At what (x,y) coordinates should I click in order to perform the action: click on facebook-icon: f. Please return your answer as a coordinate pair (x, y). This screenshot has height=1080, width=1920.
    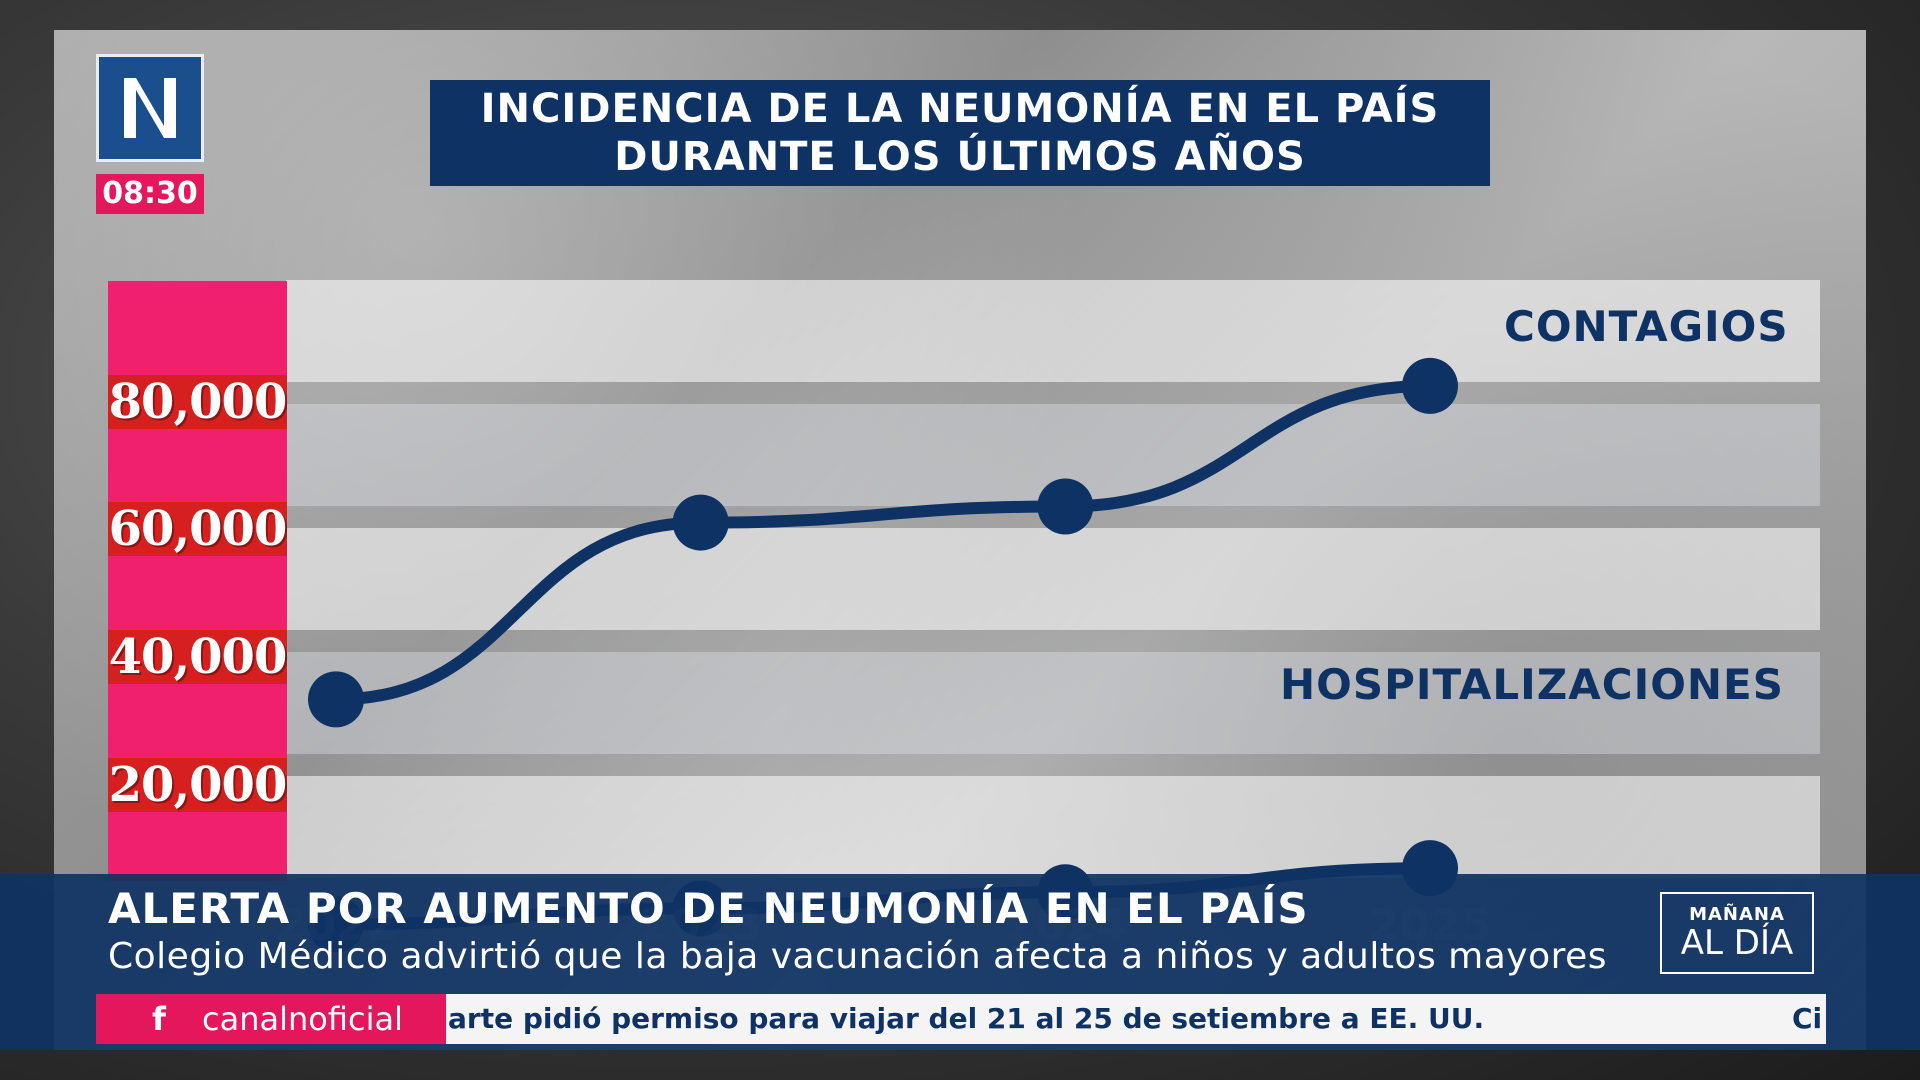
    Looking at the image, I should click on (159, 1019).